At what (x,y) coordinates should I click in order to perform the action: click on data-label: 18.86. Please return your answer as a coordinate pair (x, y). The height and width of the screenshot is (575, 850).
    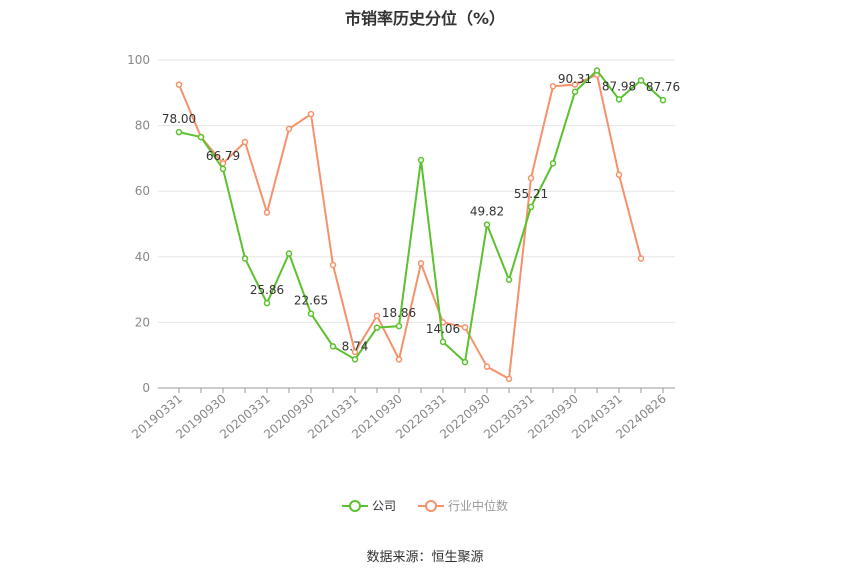
    Looking at the image, I should click on (399, 313).